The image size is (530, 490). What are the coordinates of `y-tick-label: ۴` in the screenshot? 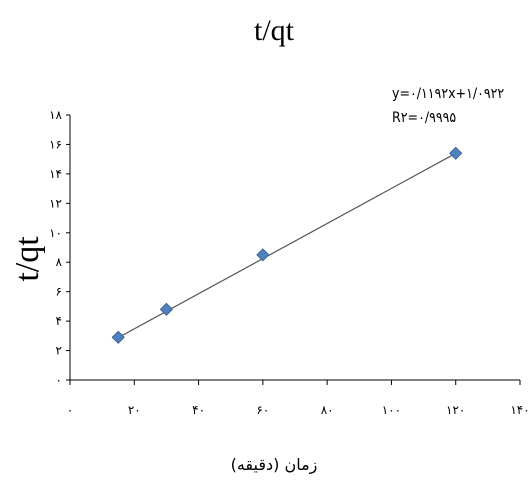 It's located at (59, 321).